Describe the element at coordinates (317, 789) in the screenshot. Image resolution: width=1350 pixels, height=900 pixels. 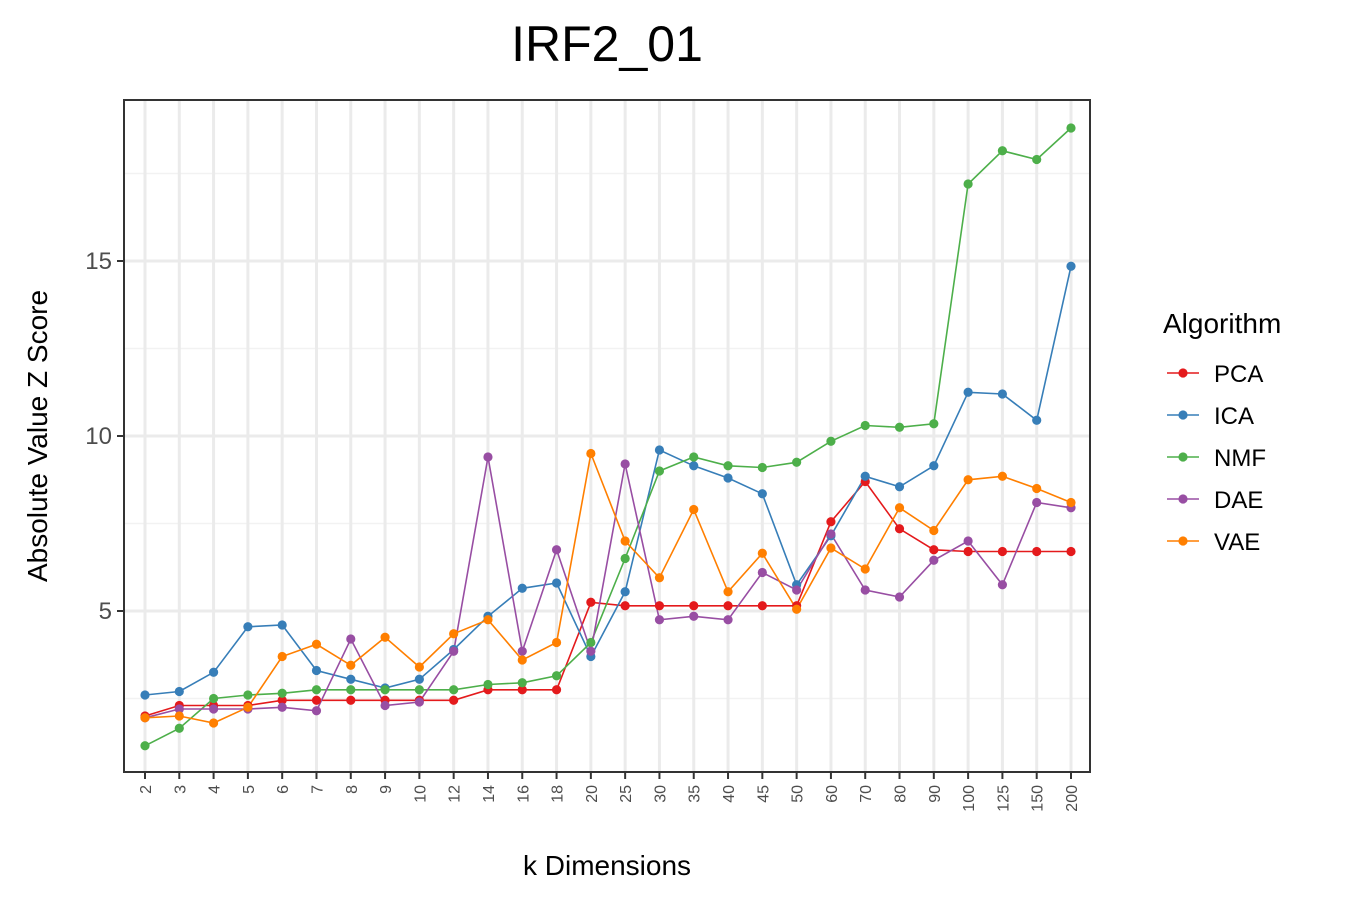
I see `x-tick-label: 7` at that location.